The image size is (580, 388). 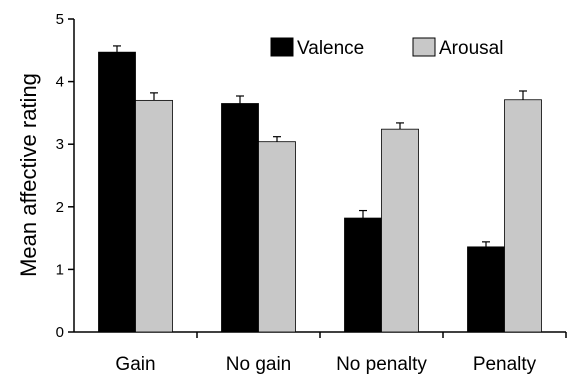 What do you see at coordinates (523, 216) in the screenshot?
I see `bar-arousal-penalty` at bounding box center [523, 216].